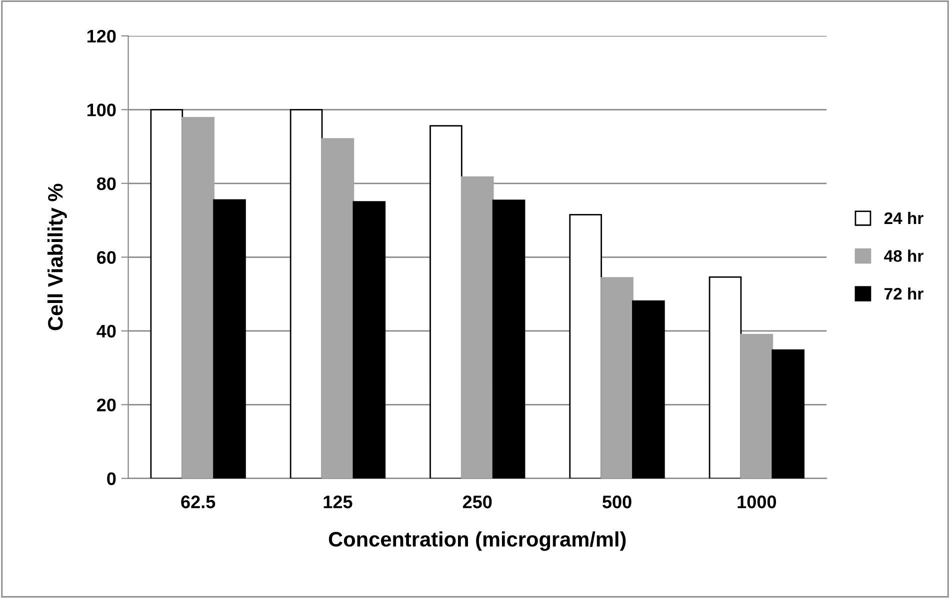  What do you see at coordinates (904, 256) in the screenshot?
I see `legend-label: 48 hr` at bounding box center [904, 256].